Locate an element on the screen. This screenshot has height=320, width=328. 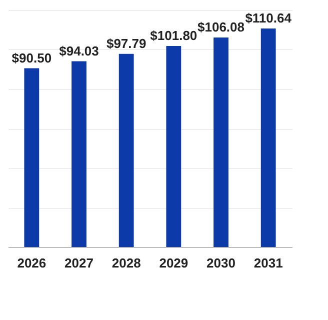
x-tick-label: 2030 is located at coordinates (221, 263).